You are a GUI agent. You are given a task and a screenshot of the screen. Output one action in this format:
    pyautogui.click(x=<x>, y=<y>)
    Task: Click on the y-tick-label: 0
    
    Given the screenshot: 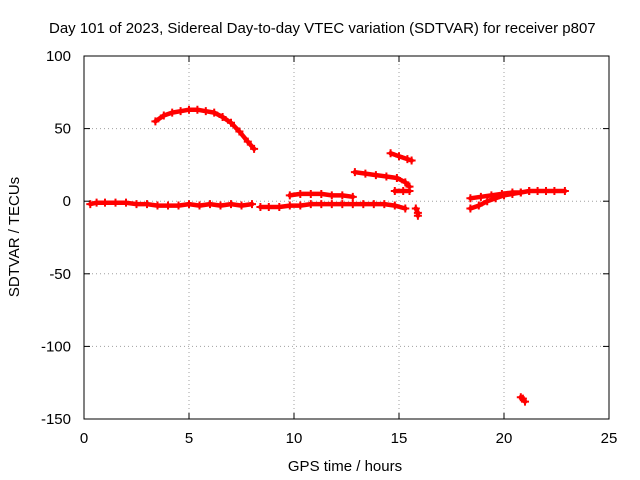 What is the action you would take?
    pyautogui.click(x=67, y=201)
    